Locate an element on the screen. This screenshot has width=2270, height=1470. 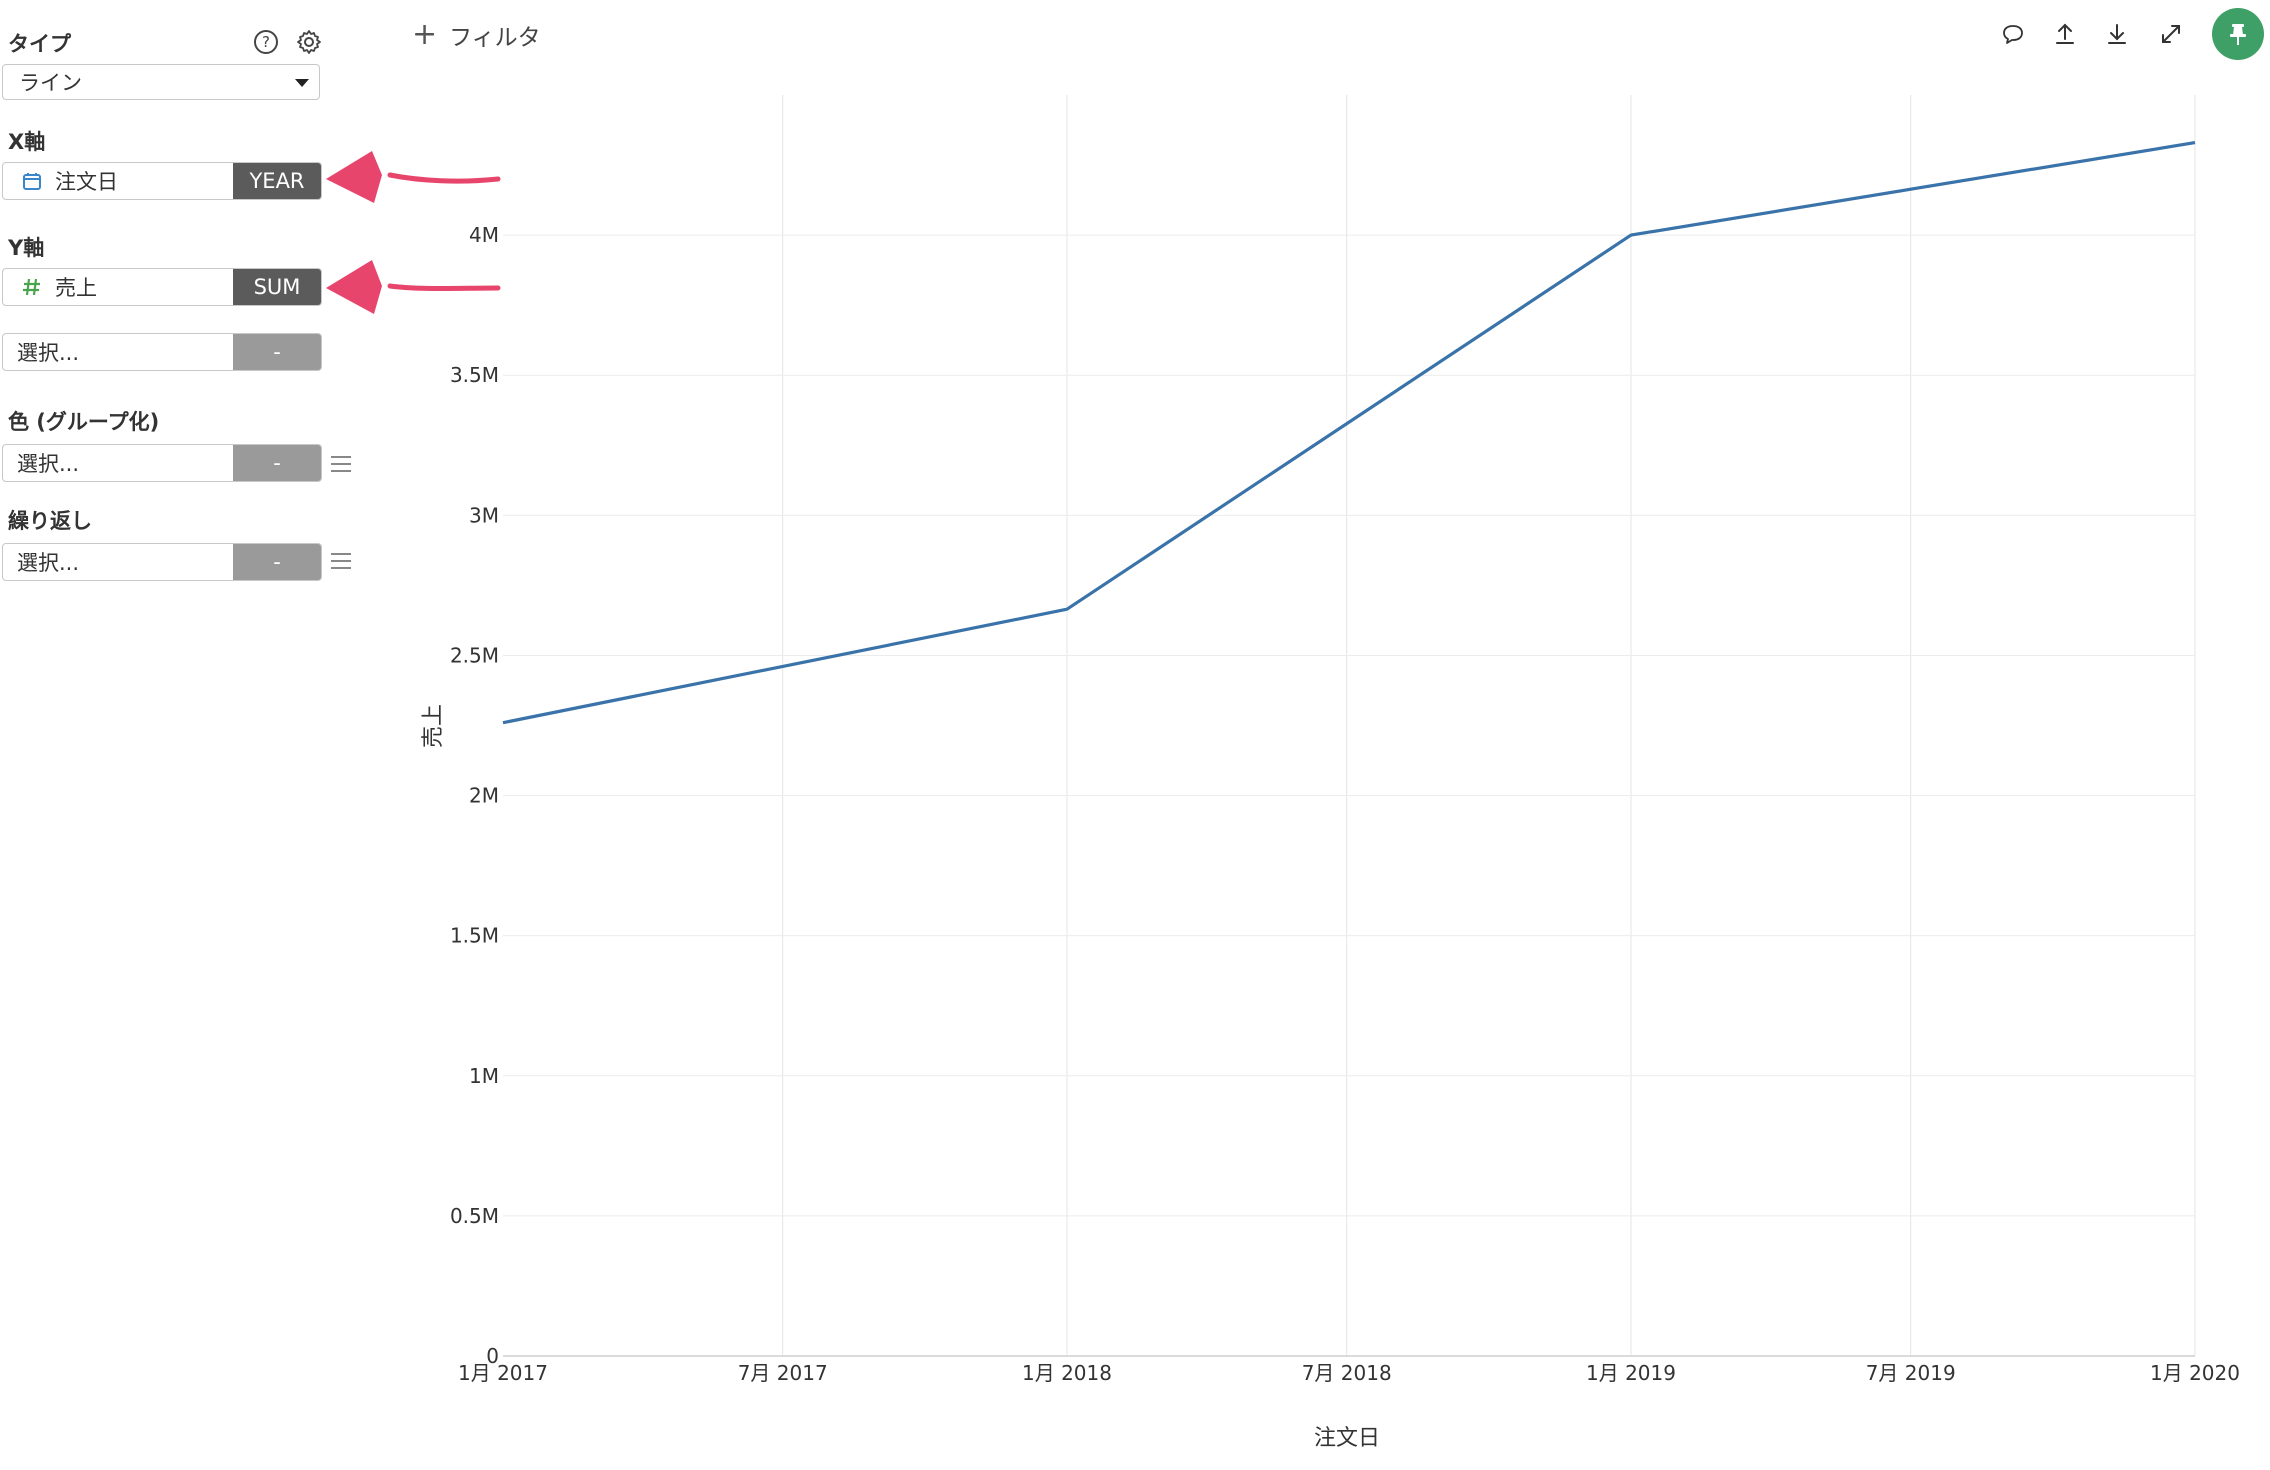
x-tick-label: 7月 2017 is located at coordinates (783, 1373).